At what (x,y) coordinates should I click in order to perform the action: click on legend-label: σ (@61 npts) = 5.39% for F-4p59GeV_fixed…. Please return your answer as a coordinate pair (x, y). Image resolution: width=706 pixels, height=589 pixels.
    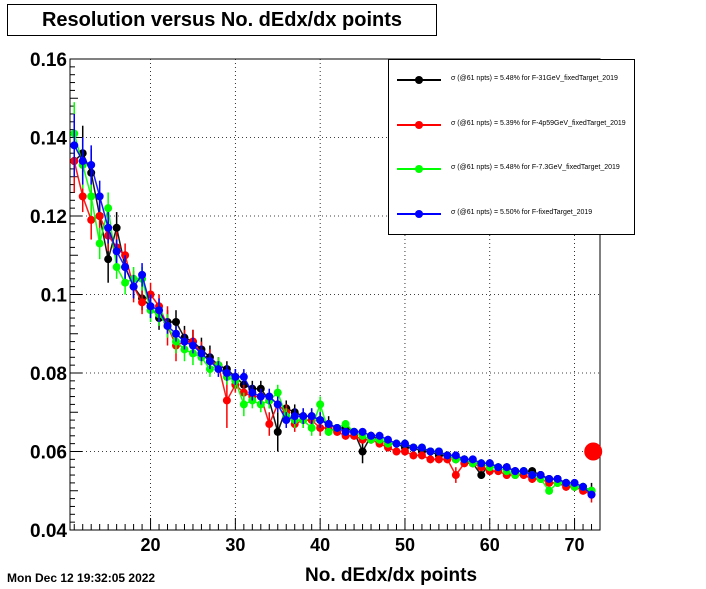
    Looking at the image, I should click on (538, 123).